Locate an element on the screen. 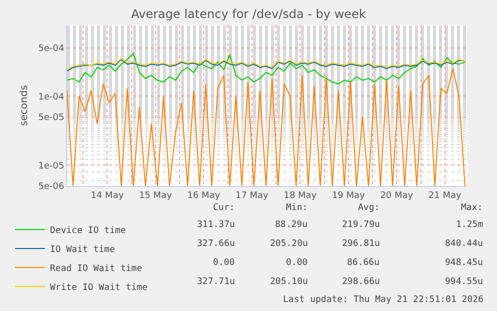  text: 205.20u is located at coordinates (289, 244).